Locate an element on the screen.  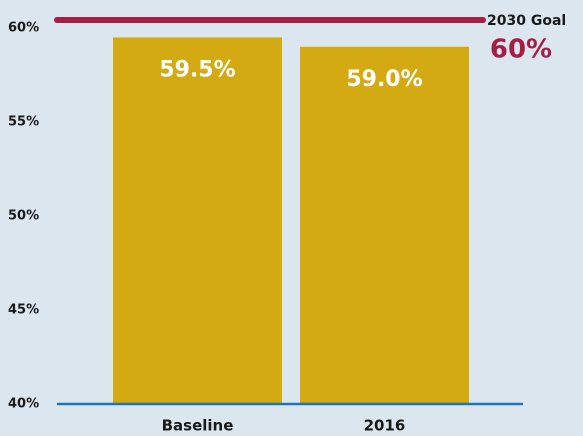
goal-label: 2030 Goal is located at coordinates (526, 21).